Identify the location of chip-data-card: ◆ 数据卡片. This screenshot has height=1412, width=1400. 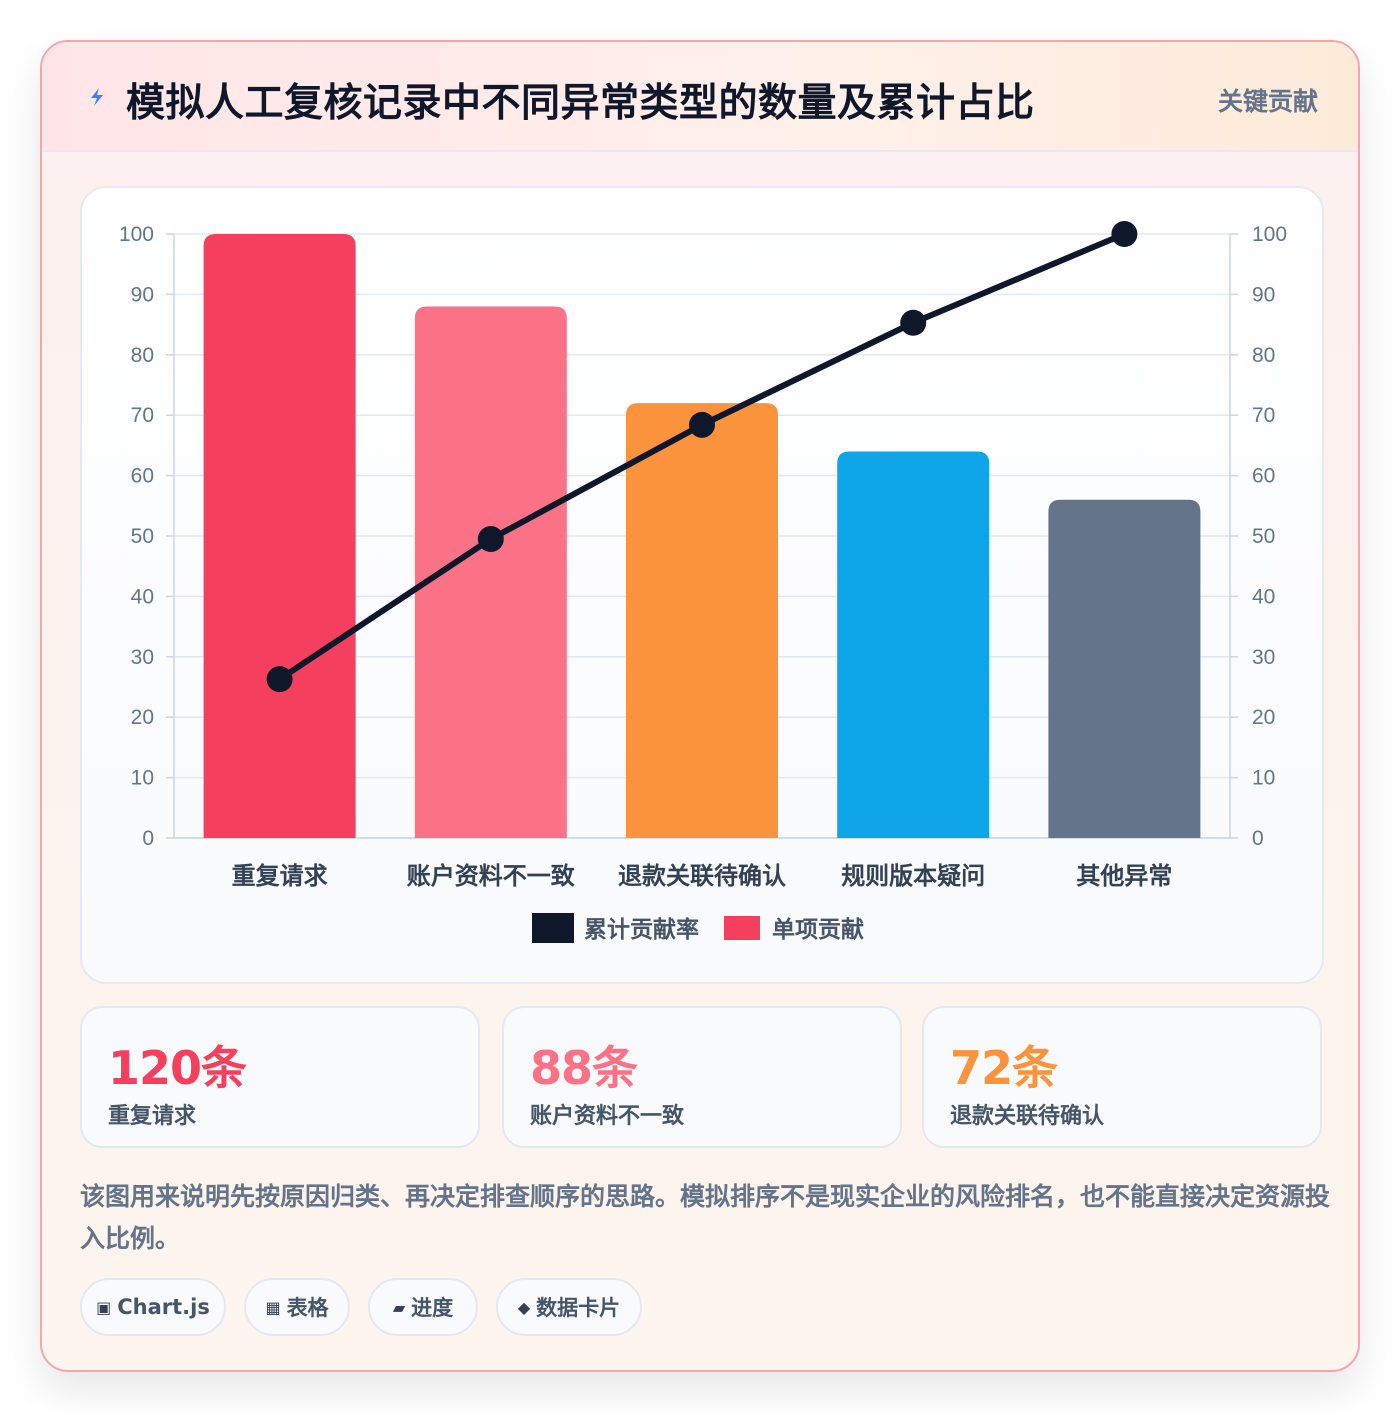
(569, 1307).